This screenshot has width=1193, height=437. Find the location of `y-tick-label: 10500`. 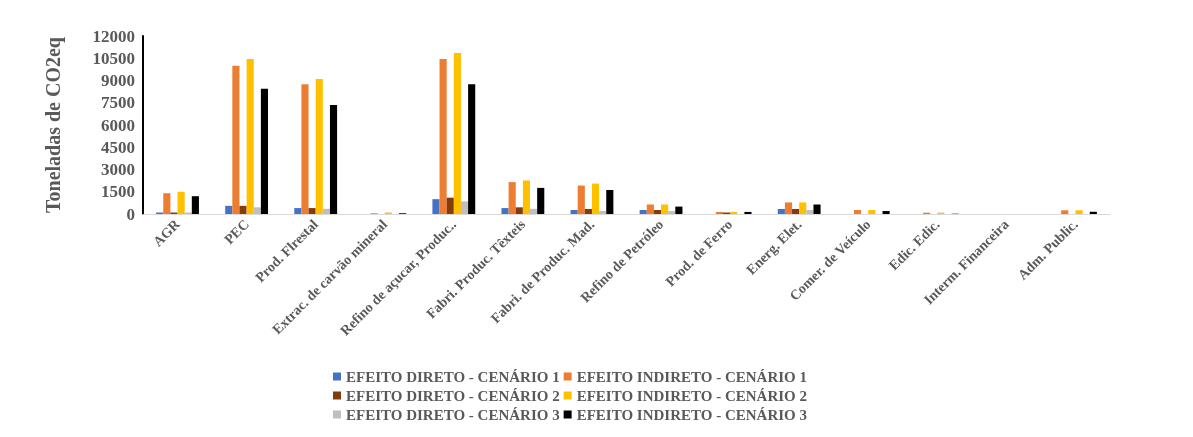

y-tick-label: 10500 is located at coordinates (113, 58).